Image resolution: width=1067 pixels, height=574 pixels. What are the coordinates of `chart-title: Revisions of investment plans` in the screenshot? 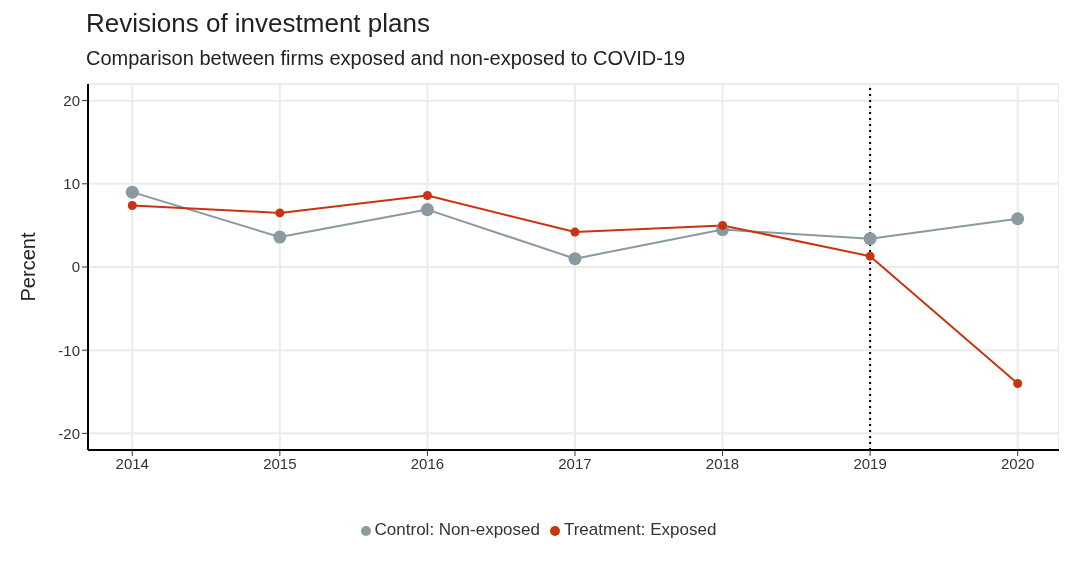 It's located at (258, 23).